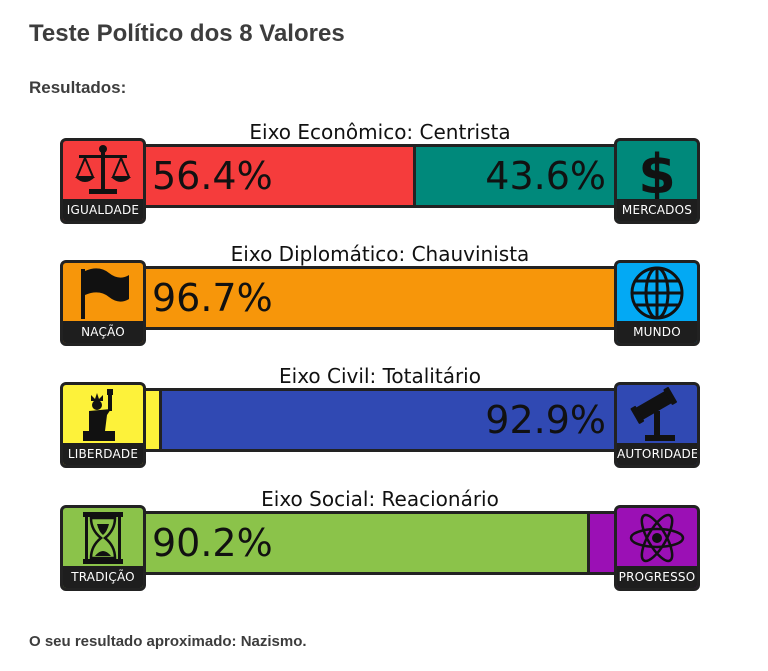 This screenshot has width=768, height=671. What do you see at coordinates (212, 543) in the screenshot?
I see `left-percentage: 90.2%` at bounding box center [212, 543].